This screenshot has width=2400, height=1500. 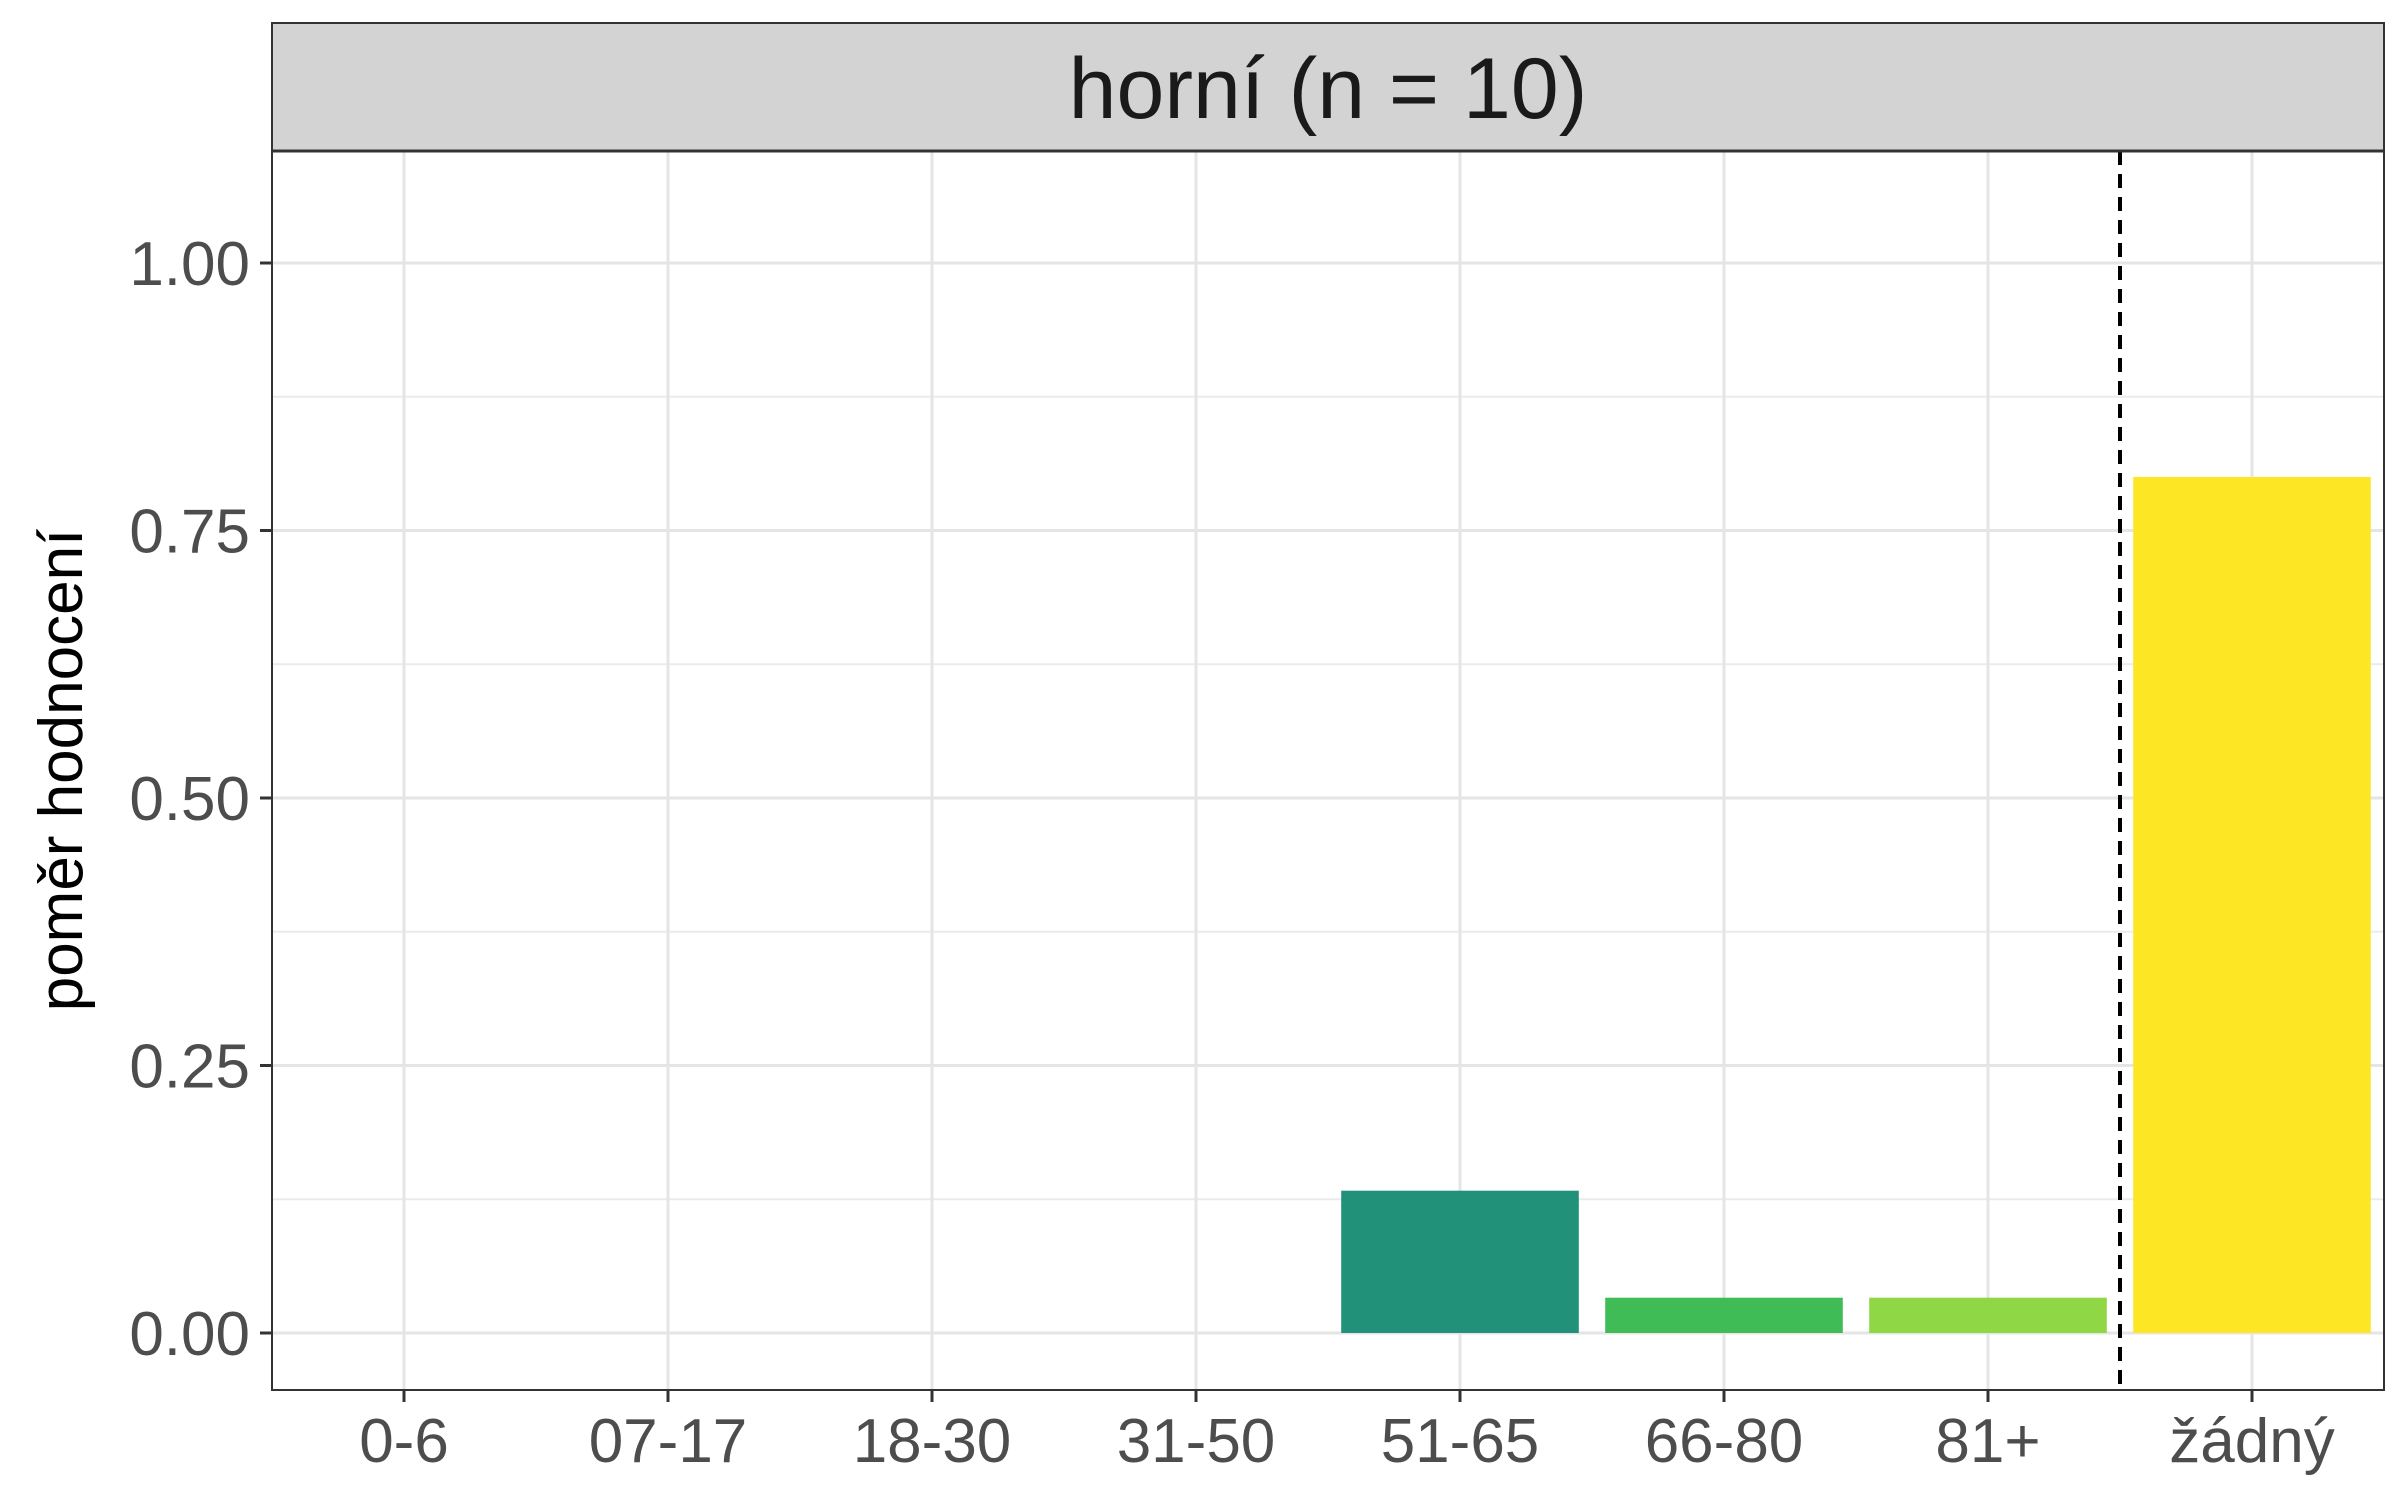 I want to click on x-tick-label: žádný, so click(x=2251, y=1441).